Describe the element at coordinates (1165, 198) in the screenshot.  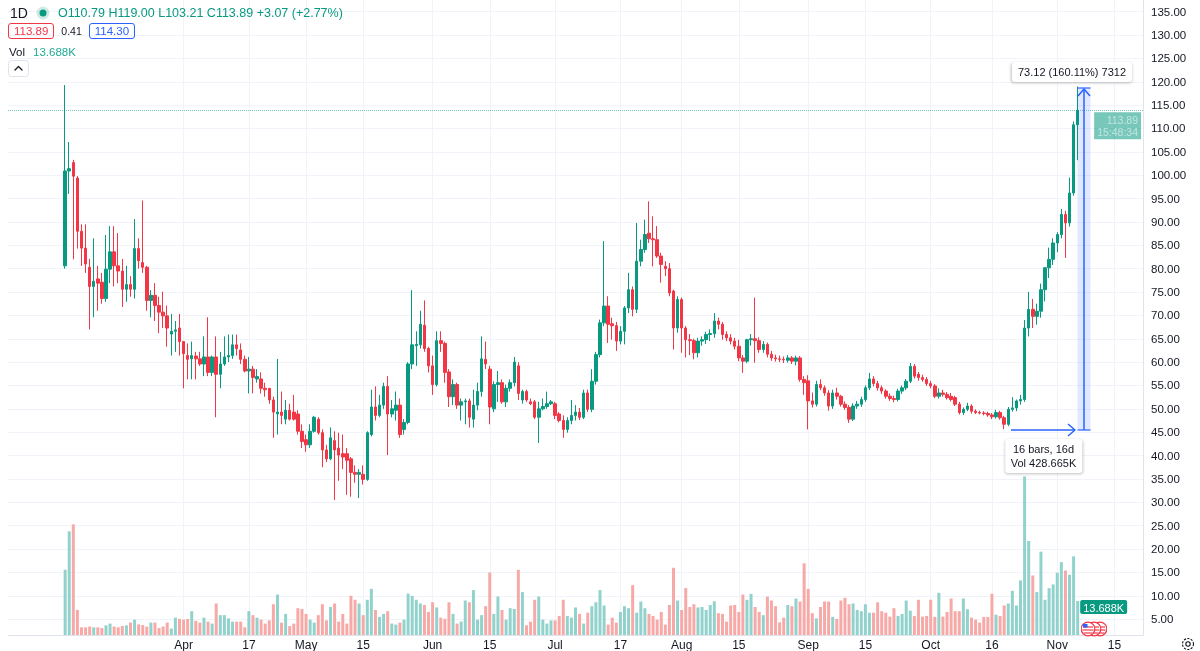
I see `y-tick-label: 95.00` at that location.